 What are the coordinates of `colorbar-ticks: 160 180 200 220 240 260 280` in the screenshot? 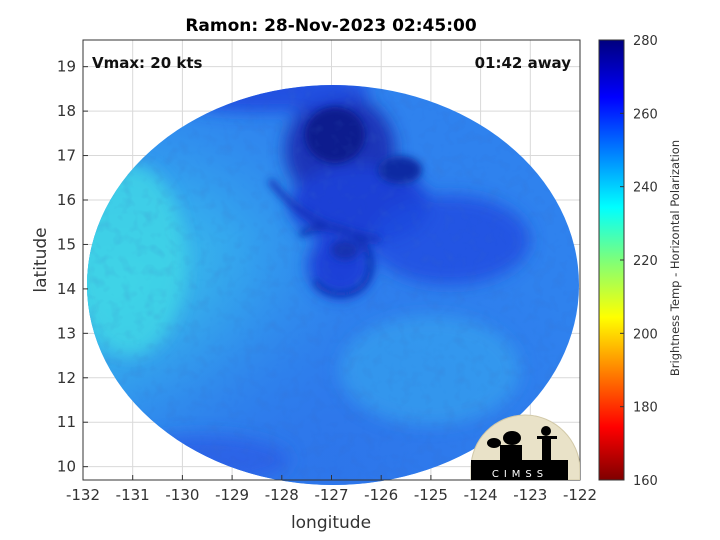 It's located at (639, 261).